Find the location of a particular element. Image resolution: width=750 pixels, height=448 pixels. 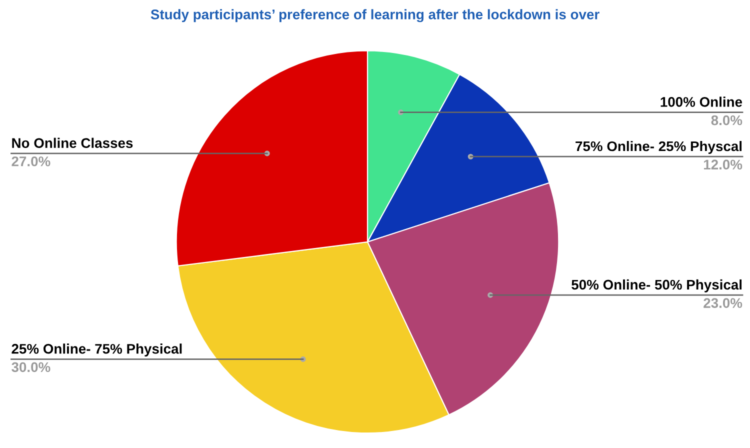

chart-title: Study participants’ preference of learning after the lockdown is over is located at coordinates (375, 15).